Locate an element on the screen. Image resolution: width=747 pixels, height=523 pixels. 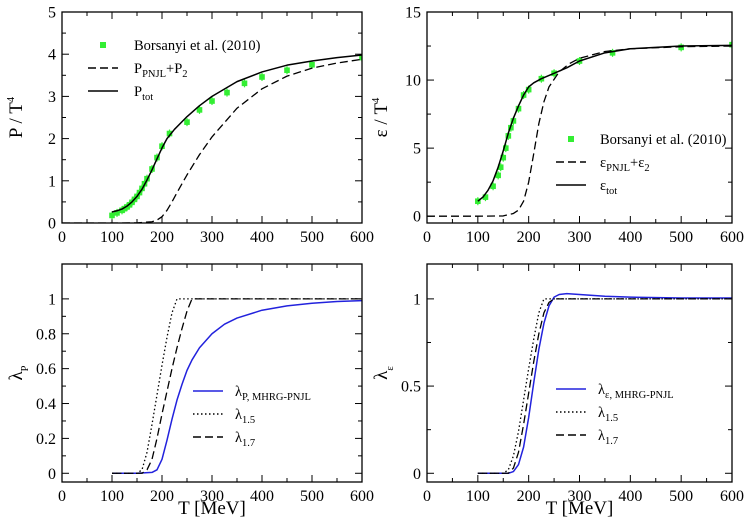
legend-label: λε, MHRG-PNJL is located at coordinates (636, 391).